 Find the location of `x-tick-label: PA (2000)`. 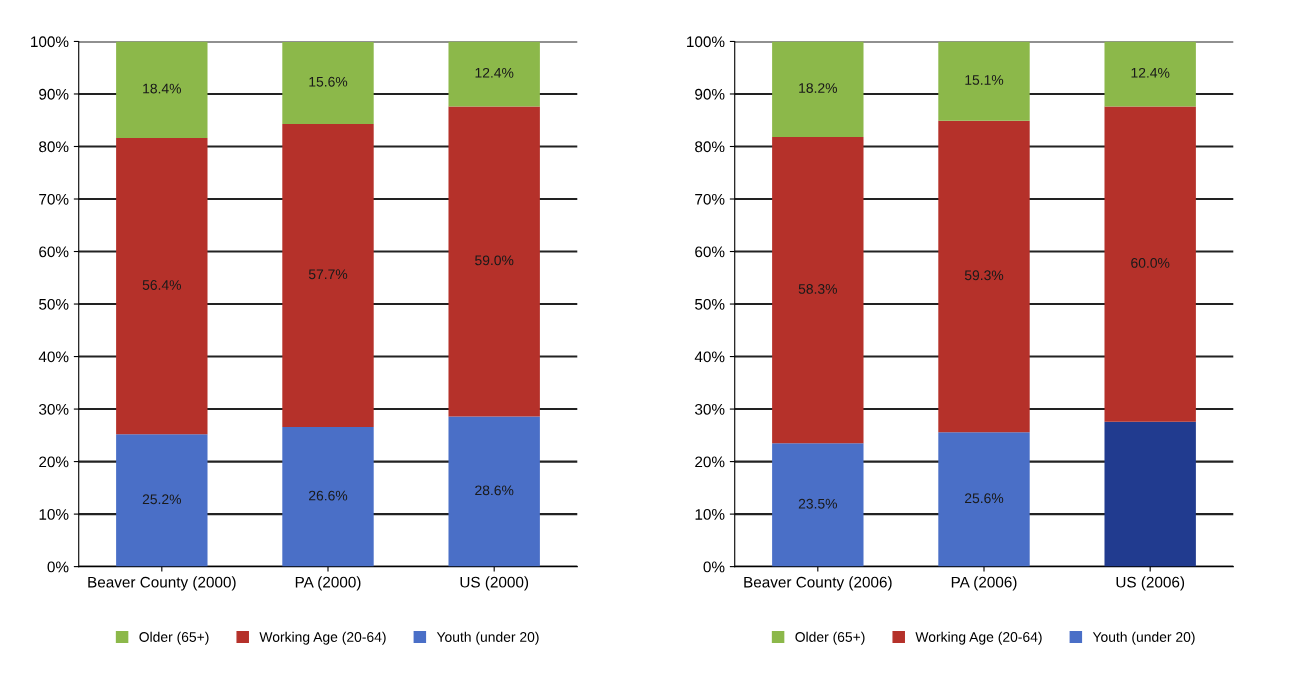

x-tick-label: PA (2000) is located at coordinates (328, 583).